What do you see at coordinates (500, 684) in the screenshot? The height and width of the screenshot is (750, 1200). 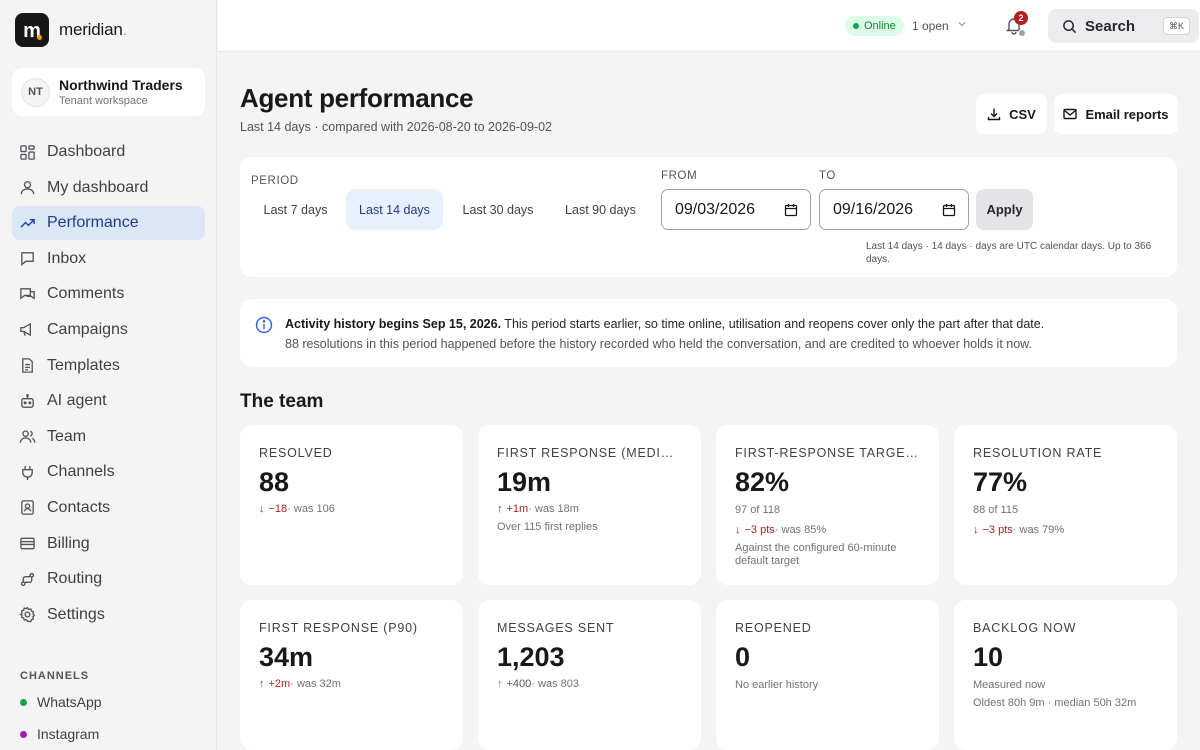 I see `arrow-up-icon: ↑` at bounding box center [500, 684].